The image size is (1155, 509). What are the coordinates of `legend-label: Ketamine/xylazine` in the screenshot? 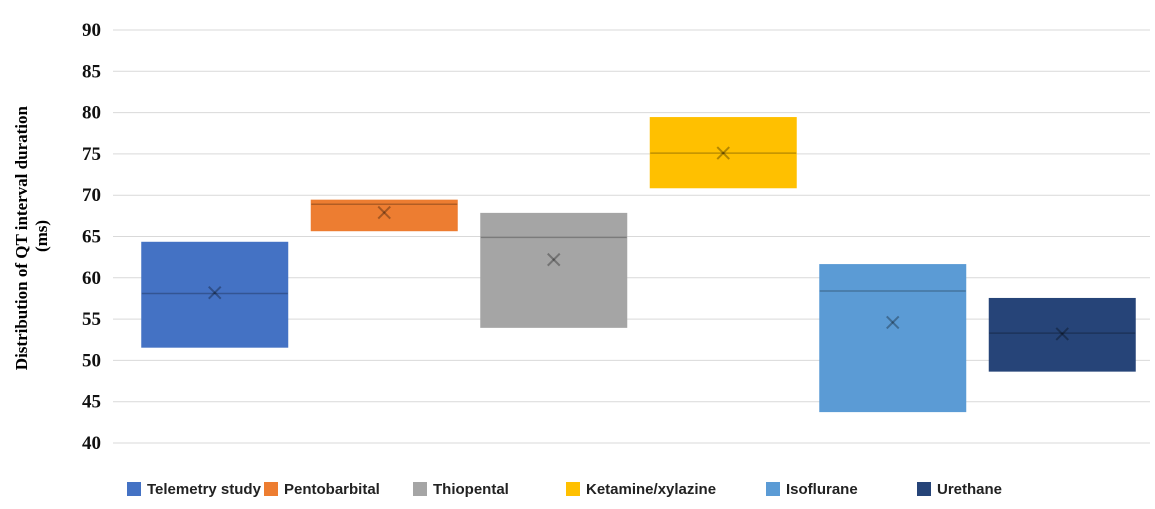 It's located at (651, 489).